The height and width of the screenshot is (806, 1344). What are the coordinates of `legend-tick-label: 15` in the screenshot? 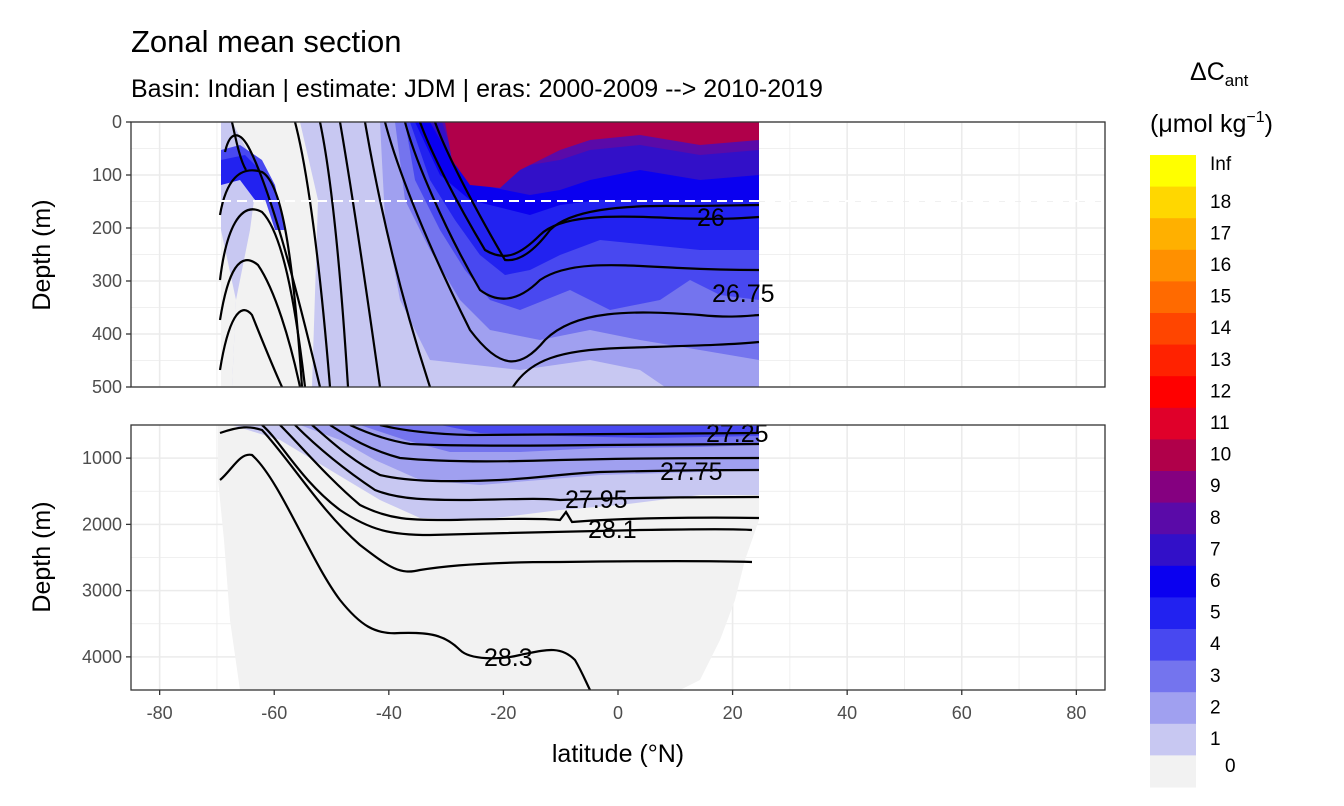 It's located at (1220, 297).